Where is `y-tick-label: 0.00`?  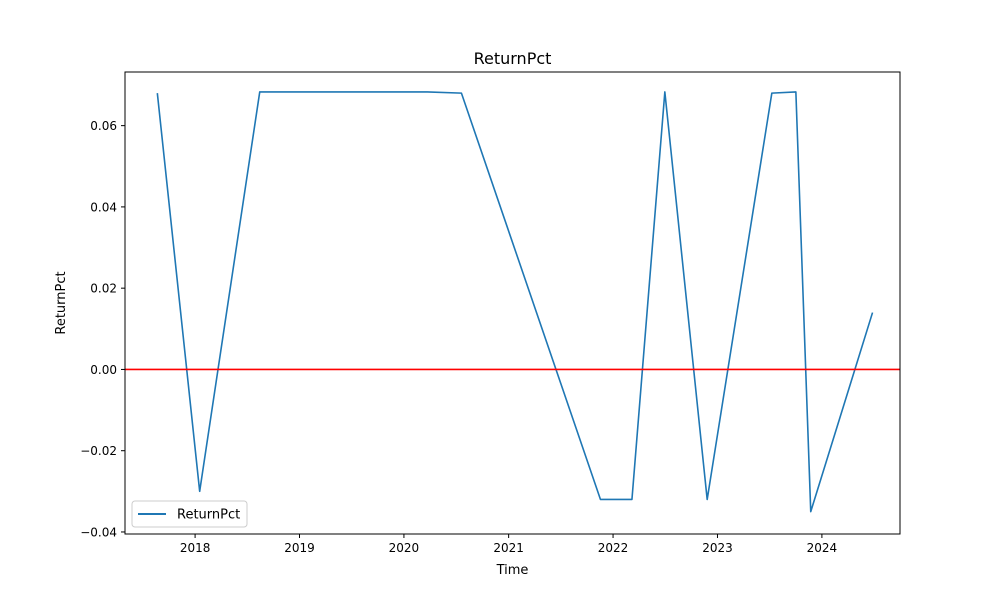
y-tick-label: 0.00 is located at coordinates (103, 370).